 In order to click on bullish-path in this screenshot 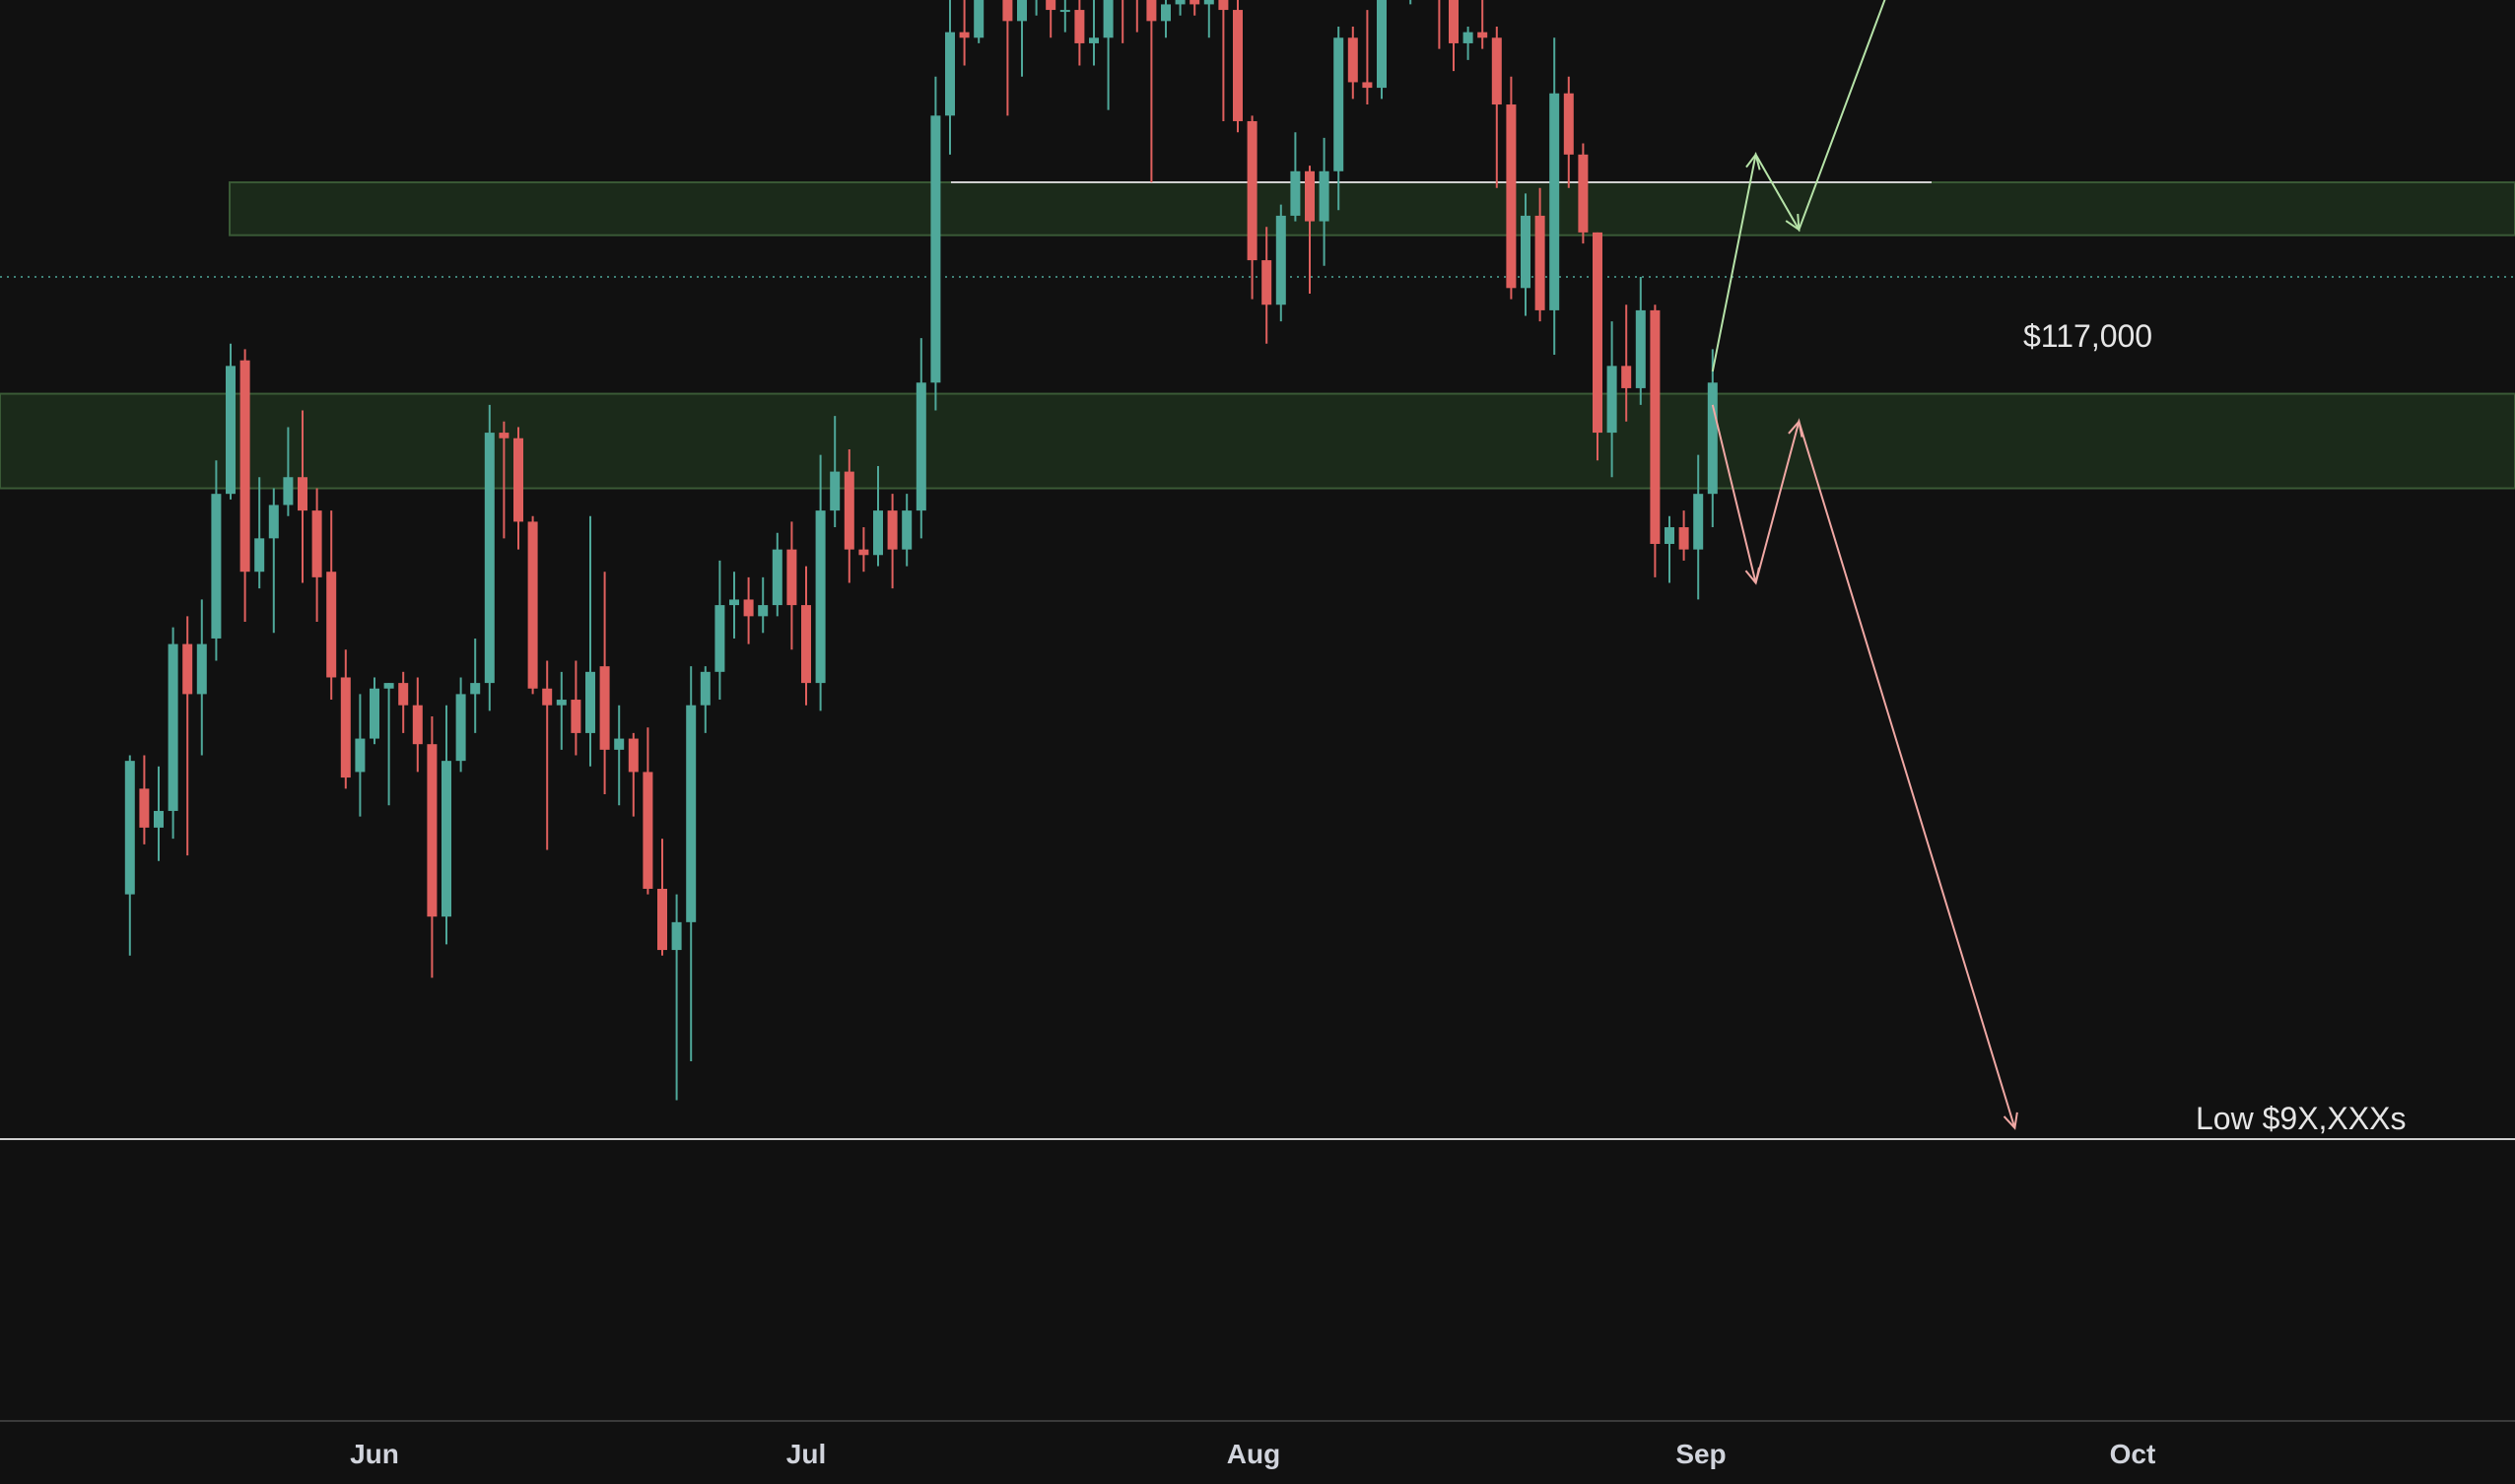, I will do `click(1798, 186)`.